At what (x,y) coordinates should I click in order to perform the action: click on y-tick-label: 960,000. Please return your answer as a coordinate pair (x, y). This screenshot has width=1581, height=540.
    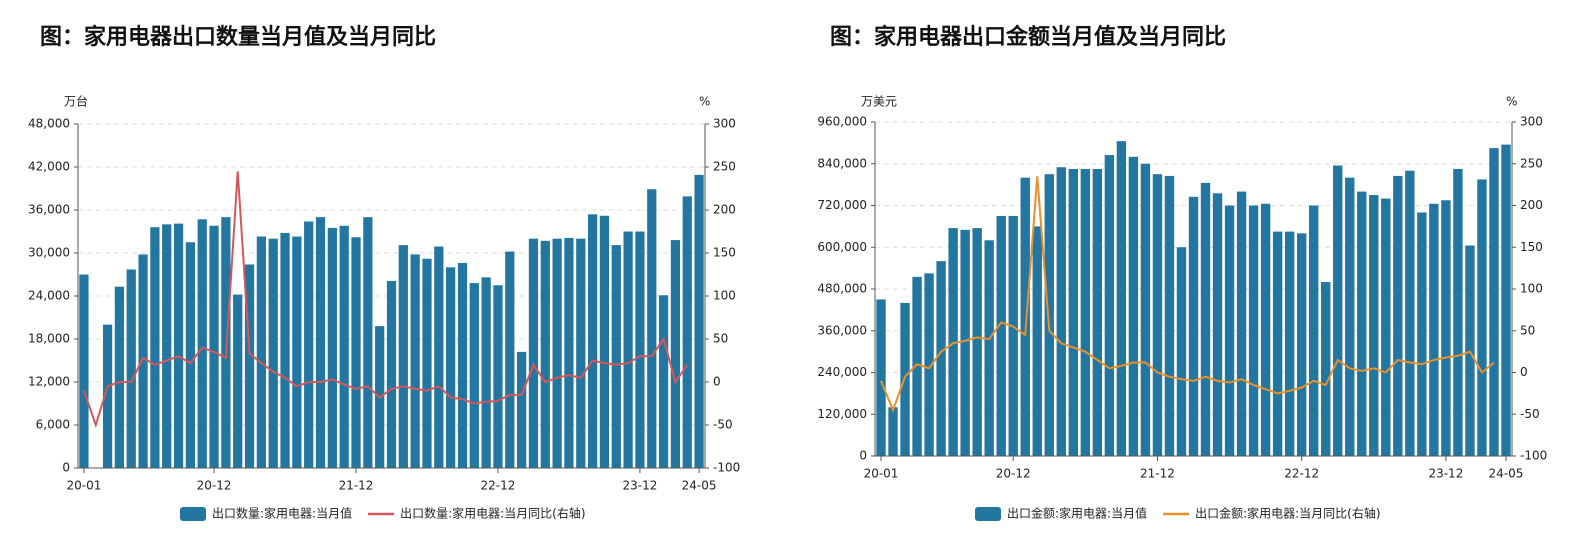
    Looking at the image, I should click on (842, 122).